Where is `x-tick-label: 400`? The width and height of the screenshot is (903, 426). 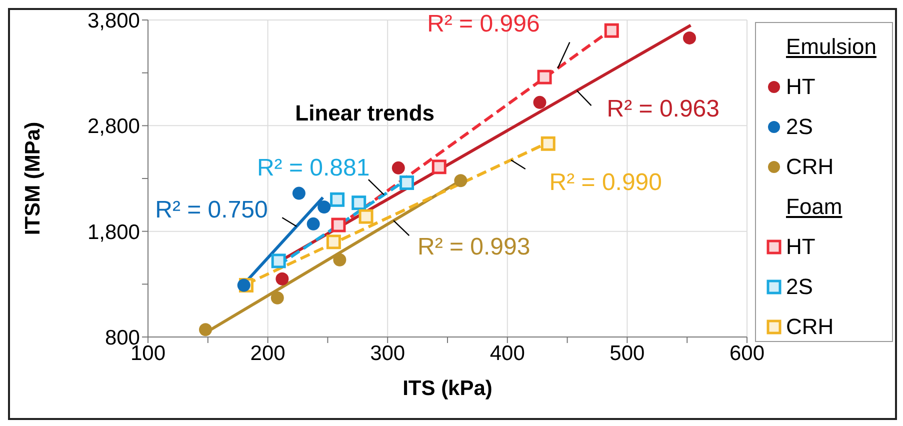 x-tick-label: 400 is located at coordinates (507, 353).